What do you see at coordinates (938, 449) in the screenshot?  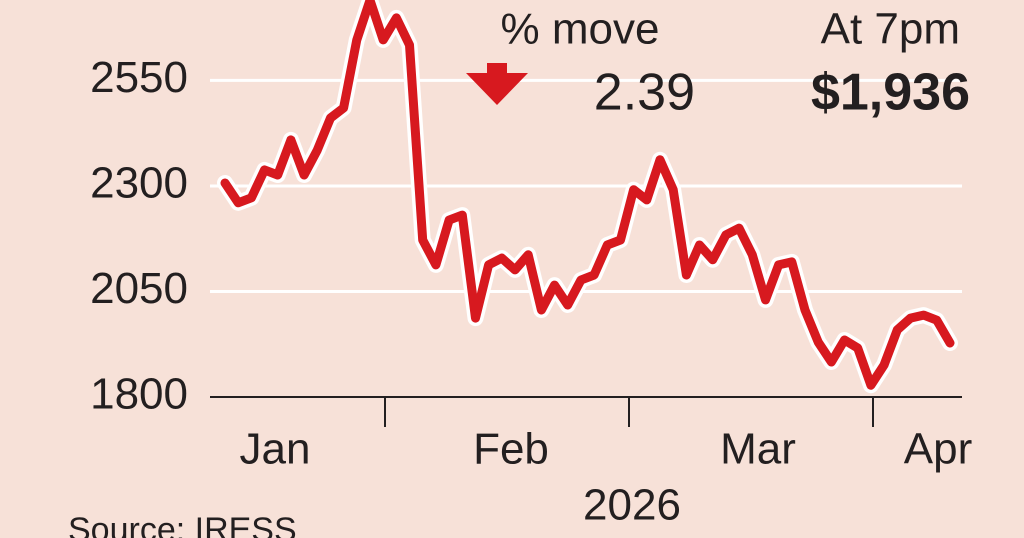 I see `x-tick-label: Apr` at bounding box center [938, 449].